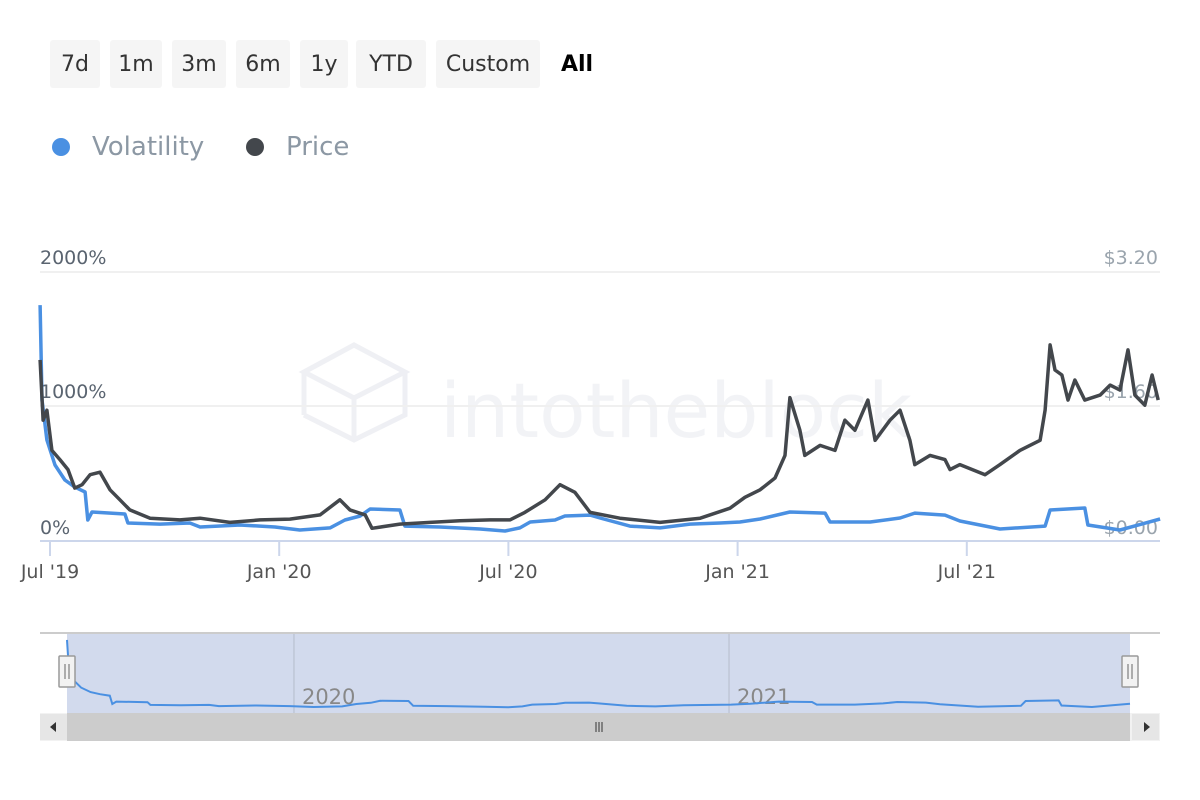 The image size is (1200, 800). Describe the element at coordinates (148, 147) in the screenshot. I see `legend-label: Volatility` at that location.